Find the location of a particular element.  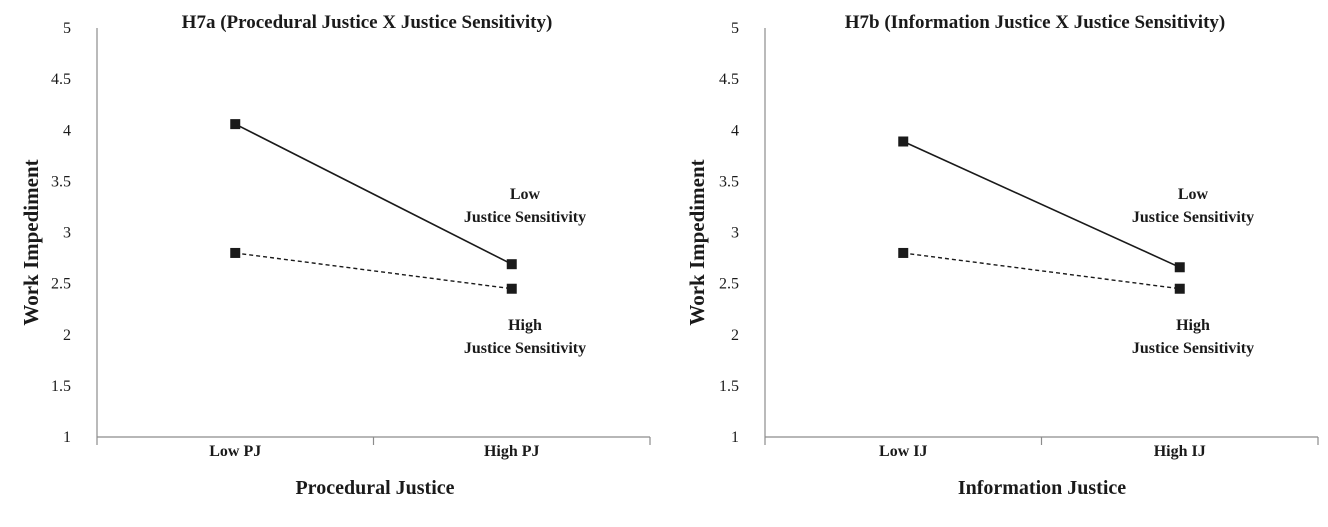

chart0-y-tick-label: 4 is located at coordinates (67, 130).